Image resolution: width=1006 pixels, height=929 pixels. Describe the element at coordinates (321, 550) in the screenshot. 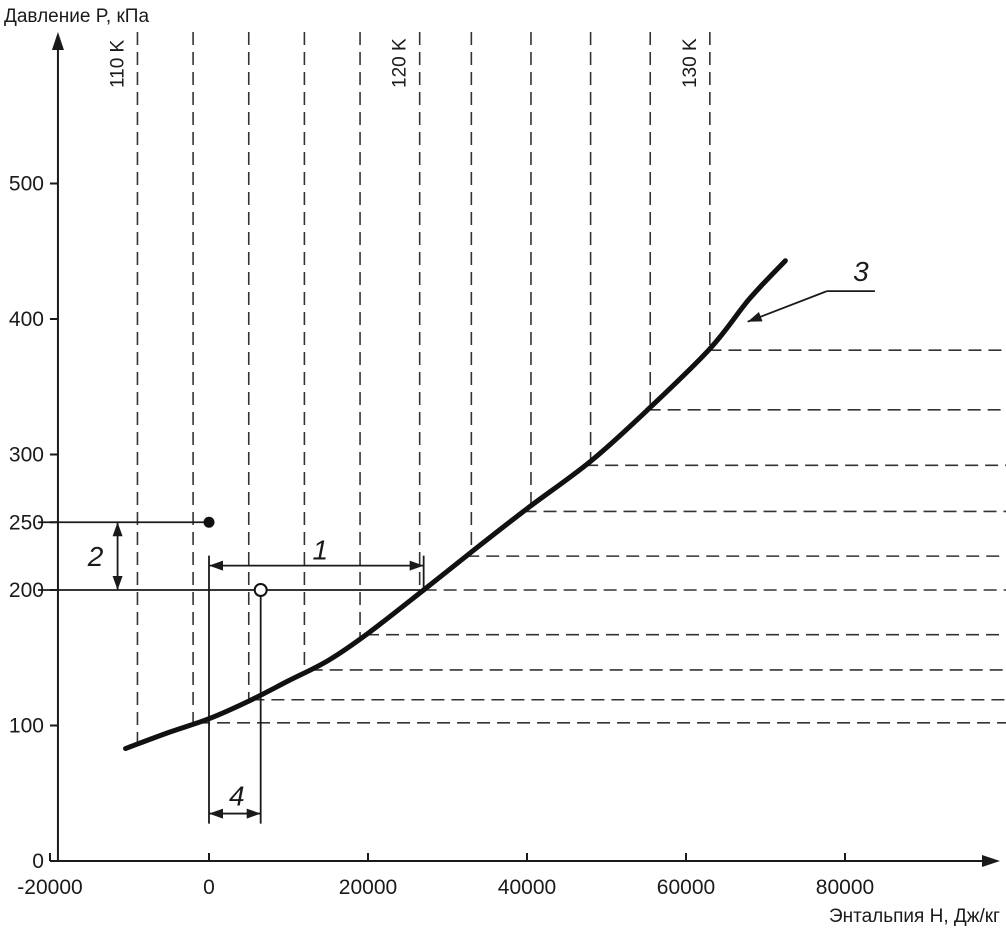

I see `label-1: 1` at that location.